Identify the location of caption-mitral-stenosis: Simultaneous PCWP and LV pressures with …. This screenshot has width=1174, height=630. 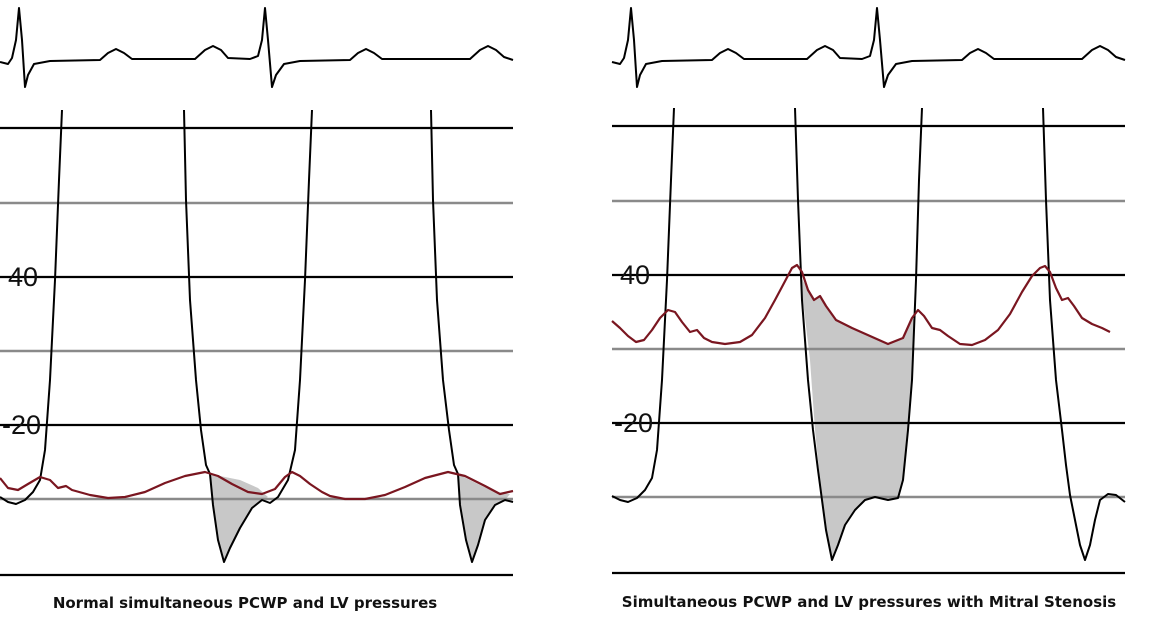
(869, 602).